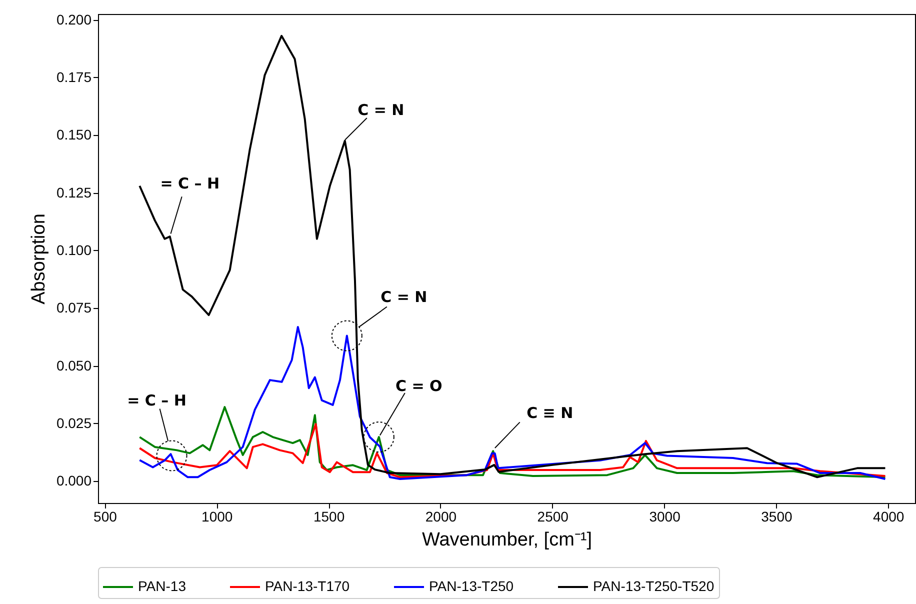 This screenshot has width=916, height=604. What do you see at coordinates (776, 516) in the screenshot?
I see `x-tick-label: 3500` at bounding box center [776, 516].